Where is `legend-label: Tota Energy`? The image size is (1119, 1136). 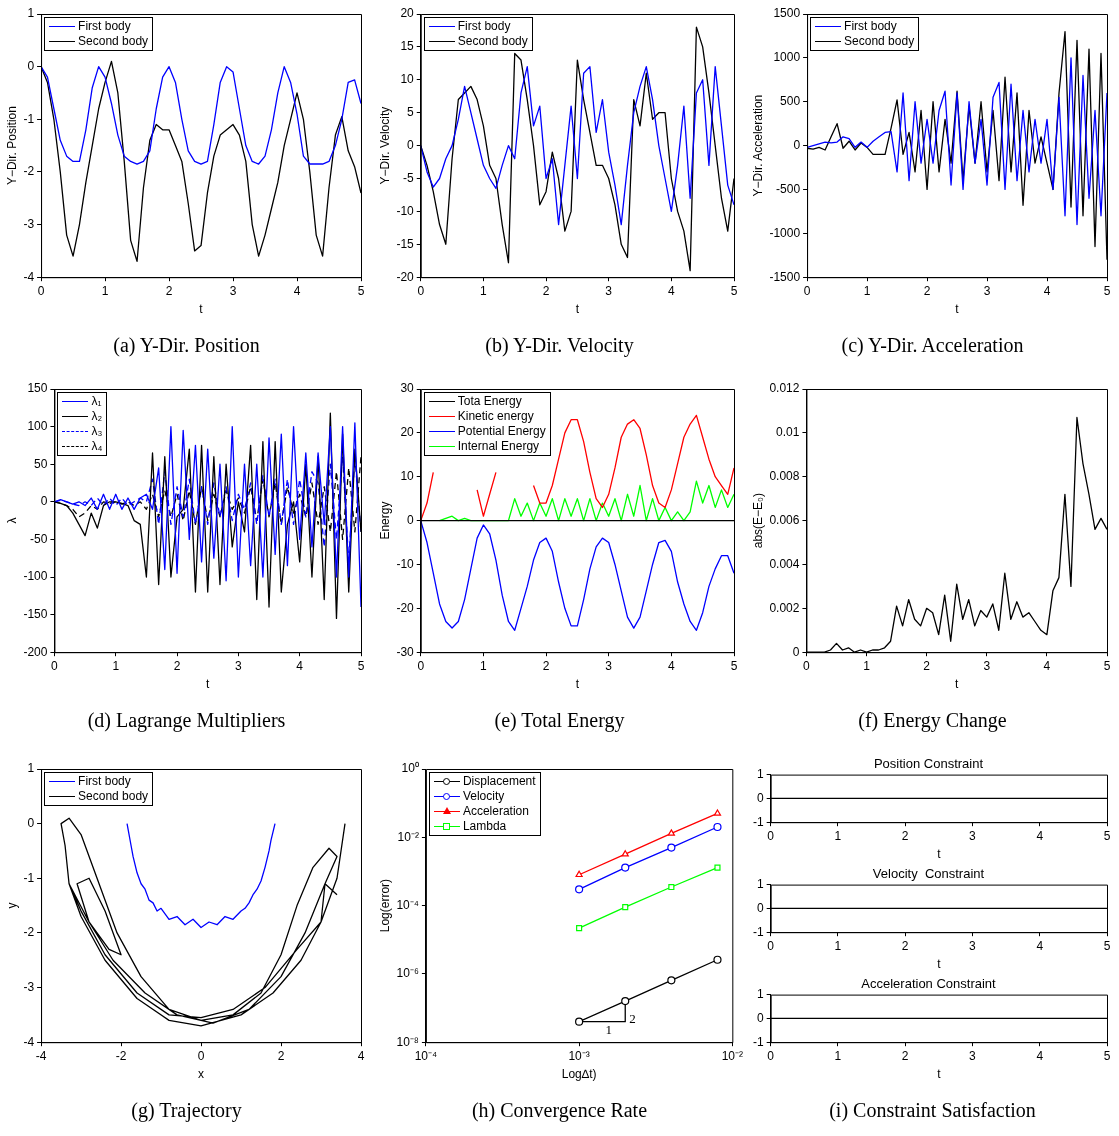
legend-label: Tota Energy is located at coordinates (489, 401).